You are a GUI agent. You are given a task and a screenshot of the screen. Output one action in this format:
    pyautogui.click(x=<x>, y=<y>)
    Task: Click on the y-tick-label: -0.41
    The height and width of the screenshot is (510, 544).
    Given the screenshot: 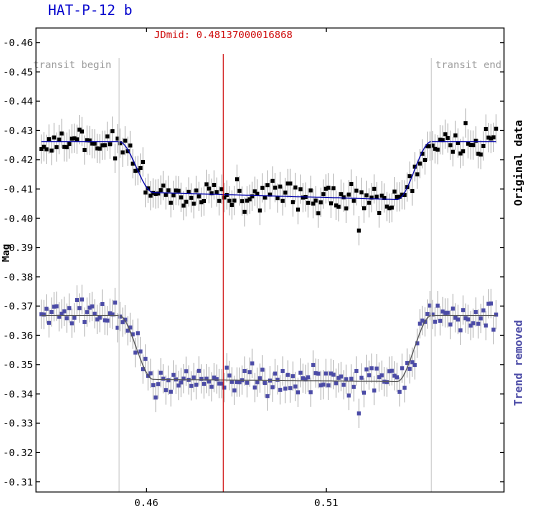 What is the action you would take?
    pyautogui.click(x=18, y=190)
    